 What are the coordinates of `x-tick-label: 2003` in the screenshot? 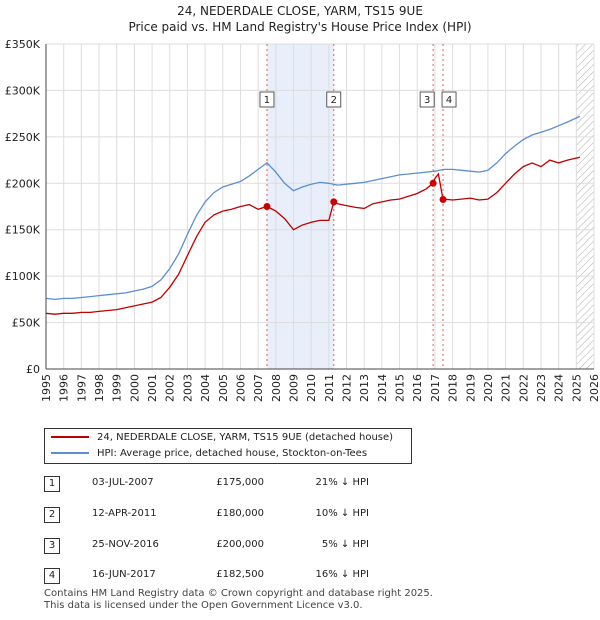 It's located at (187, 388).